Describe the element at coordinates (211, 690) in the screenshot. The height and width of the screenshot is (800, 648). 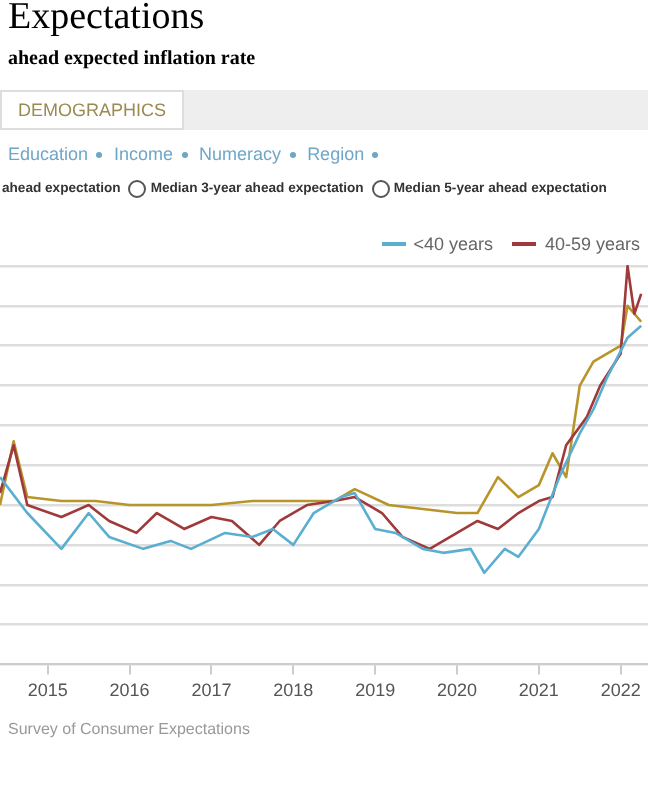
I see `x-tick-label: 2017` at that location.